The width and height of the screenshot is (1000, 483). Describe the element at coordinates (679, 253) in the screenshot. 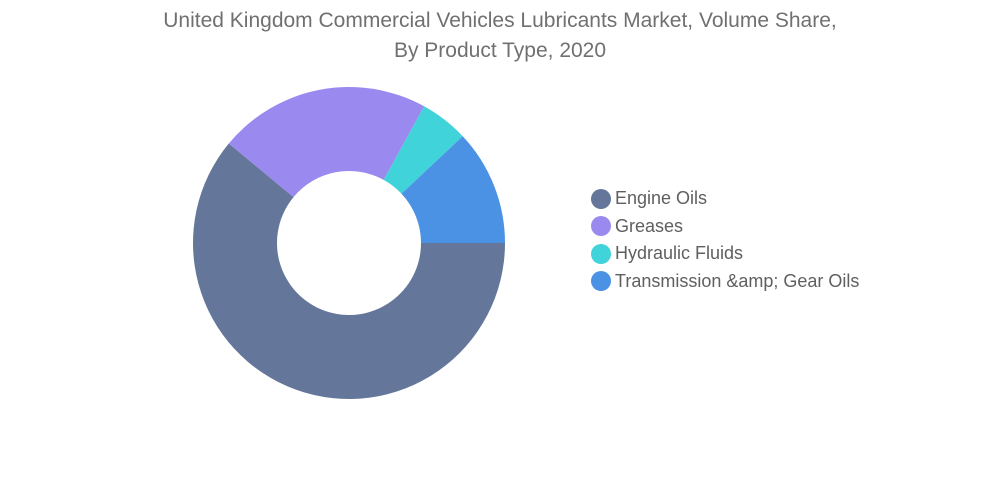

I see `legend-label: Hydraulic Fluids` at that location.